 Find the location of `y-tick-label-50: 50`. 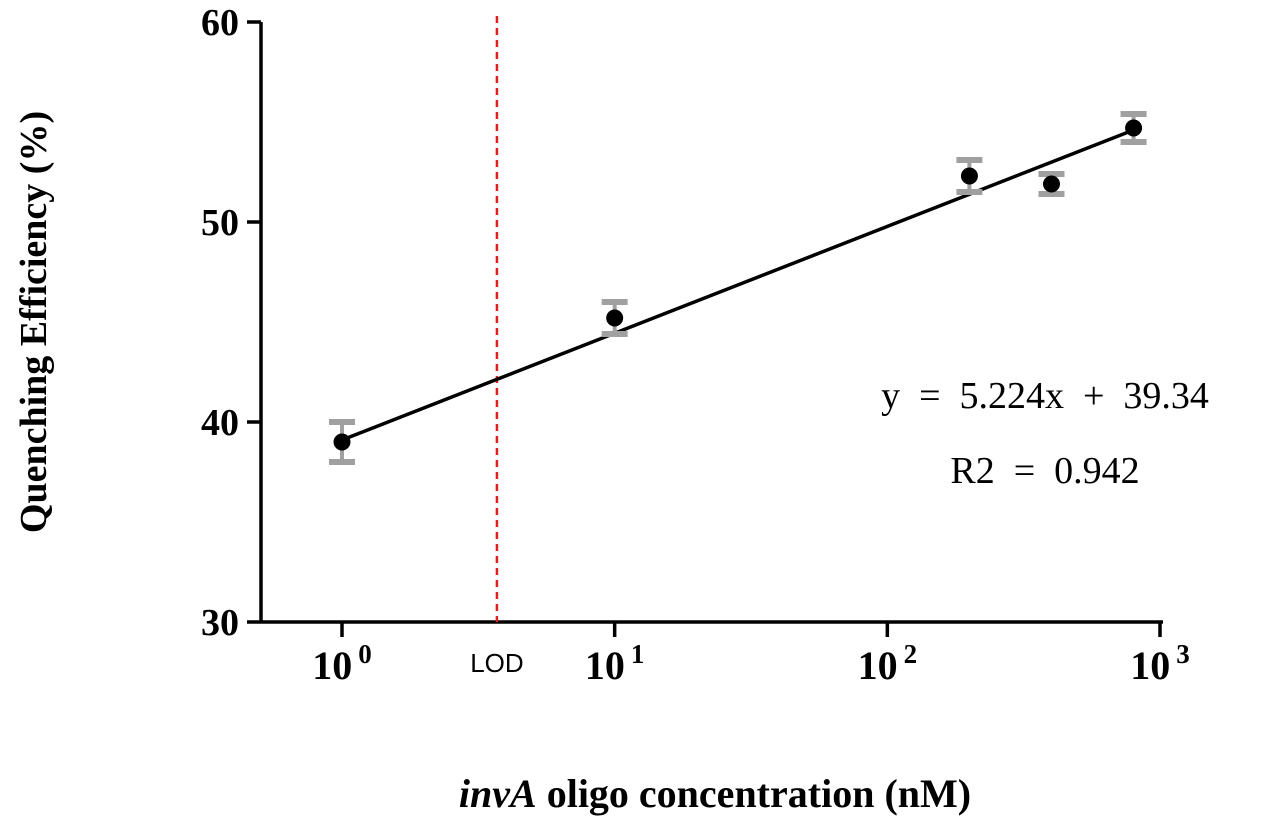

y-tick-label-50: 50 is located at coordinates (220, 223).